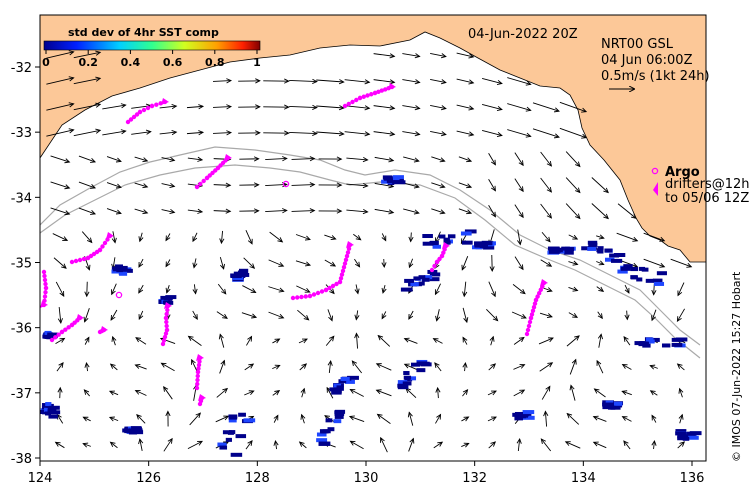  Describe the element at coordinates (88, 62) in the screenshot. I see `colorbar-tick-label: 0.2` at that location.